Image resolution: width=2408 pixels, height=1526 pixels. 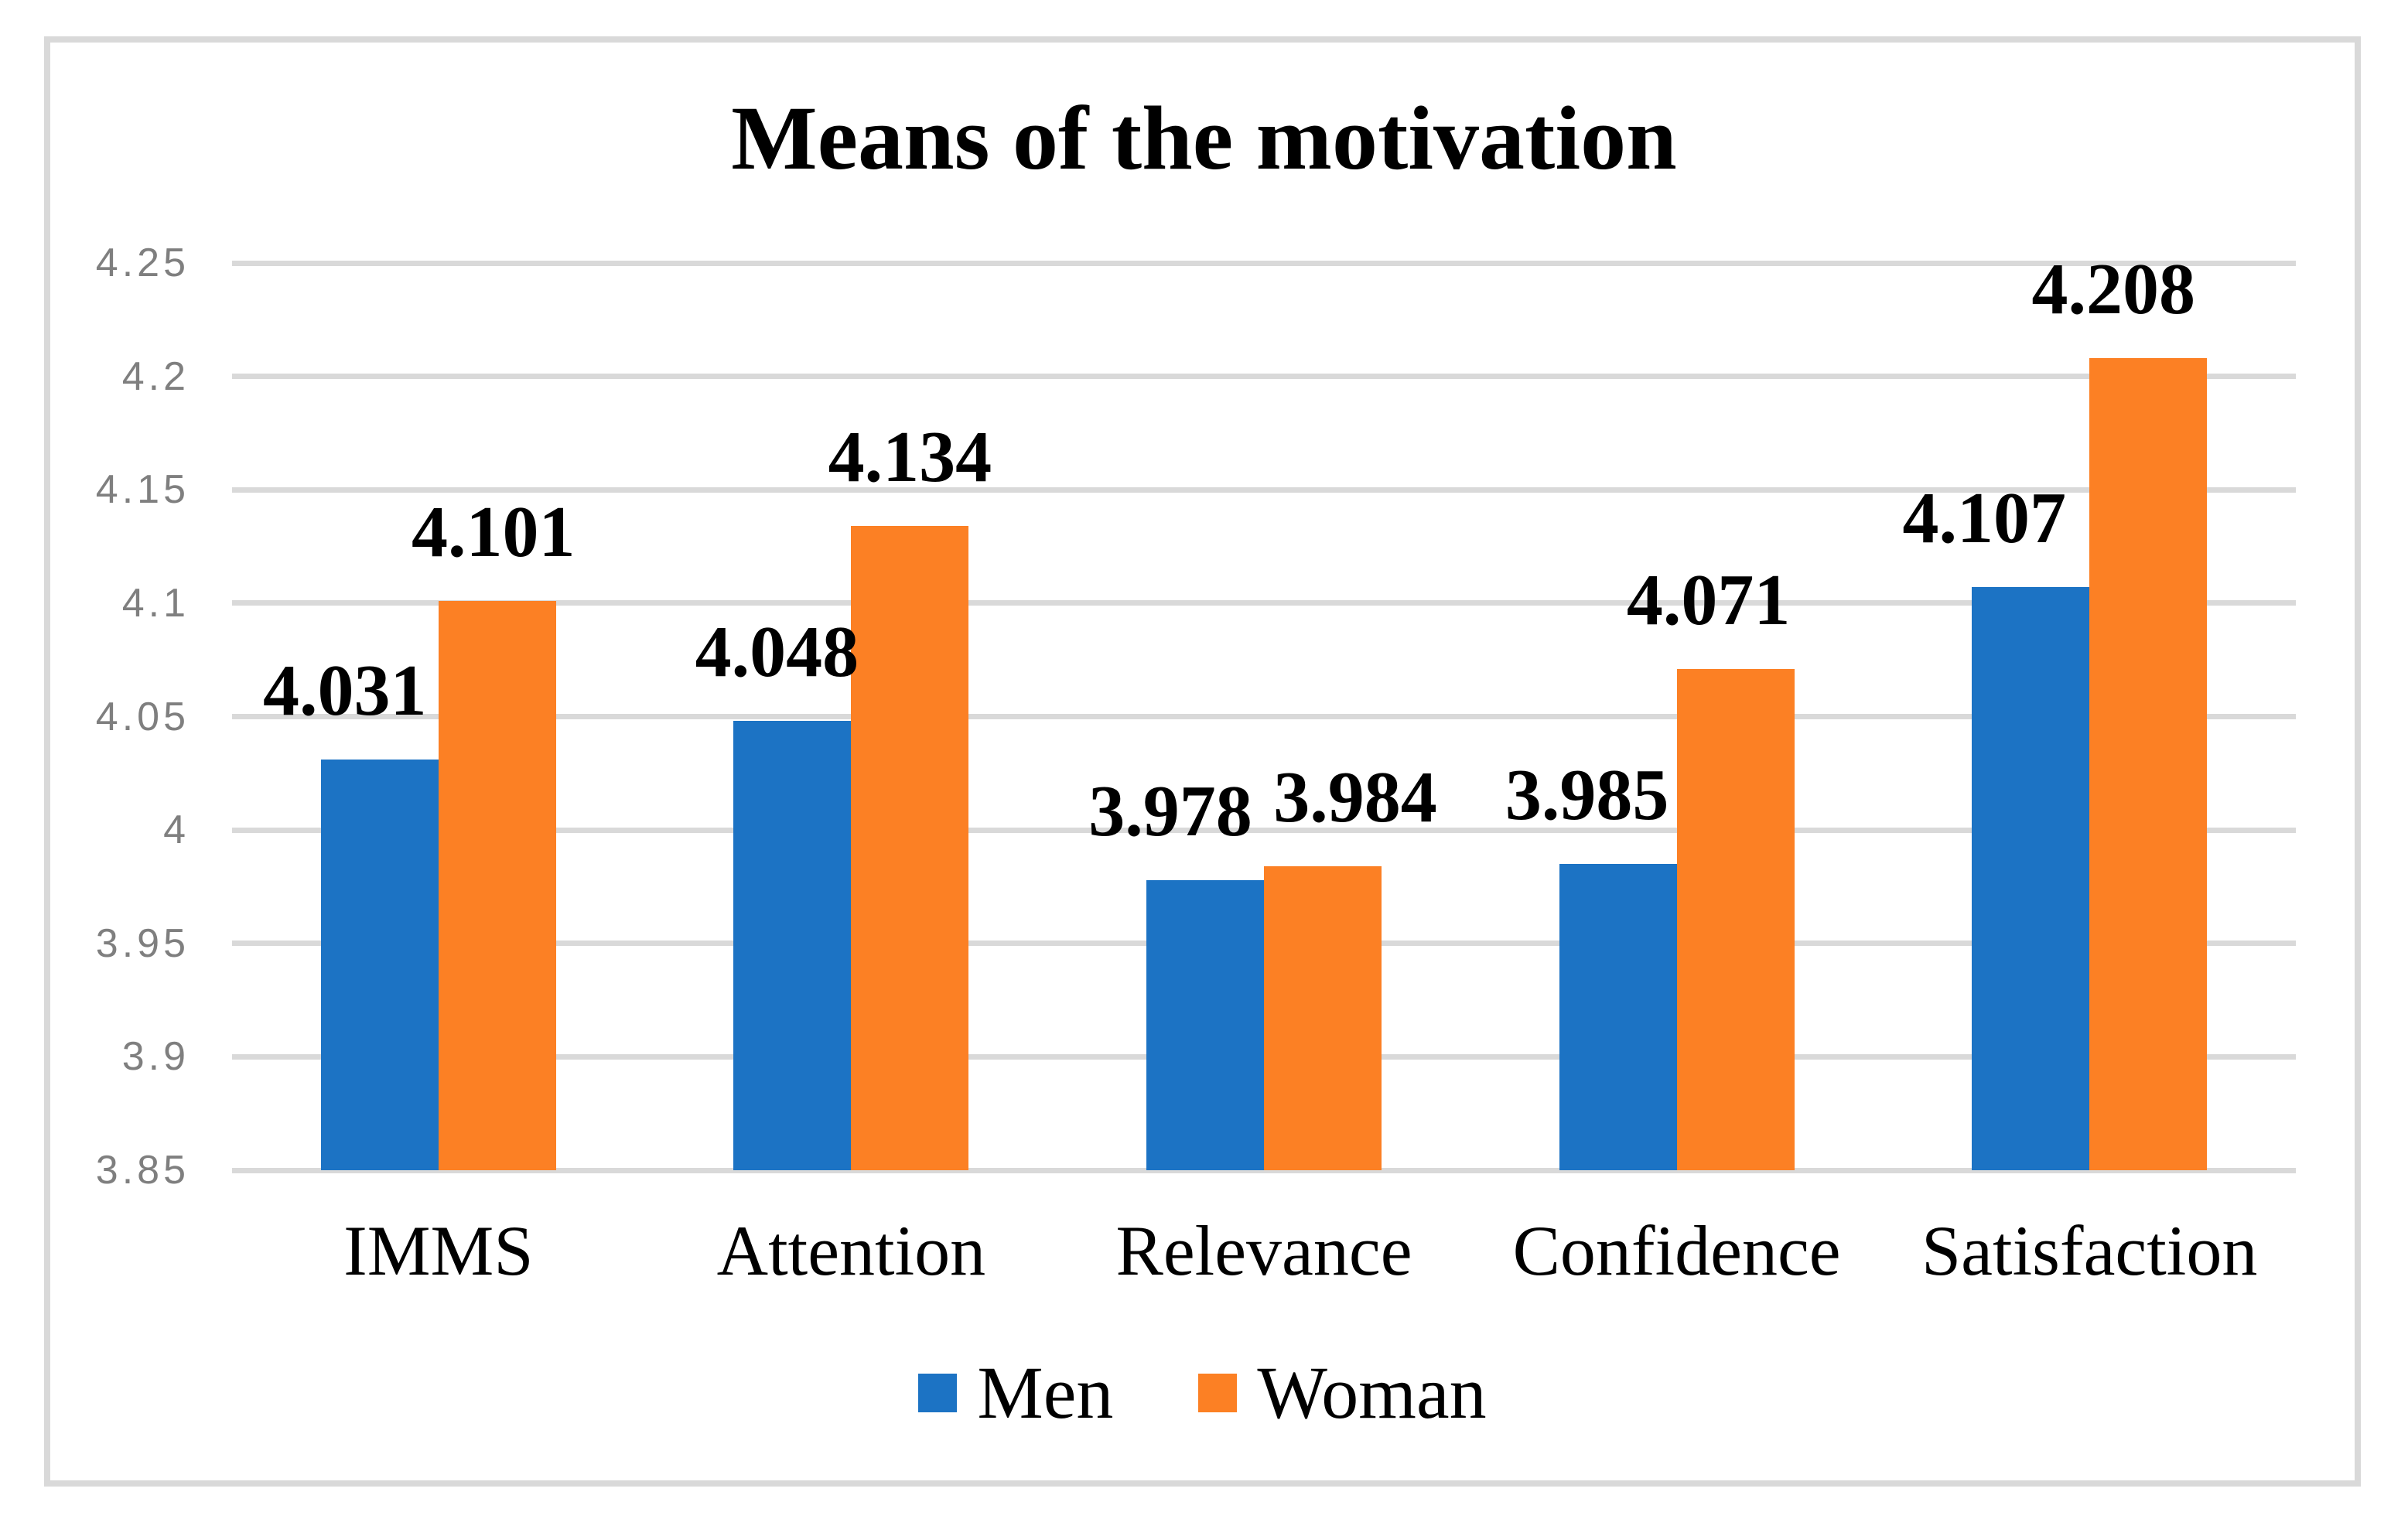 What do you see at coordinates (851, 1250) in the screenshot?
I see `x-axis-label-attention: Attention` at bounding box center [851, 1250].